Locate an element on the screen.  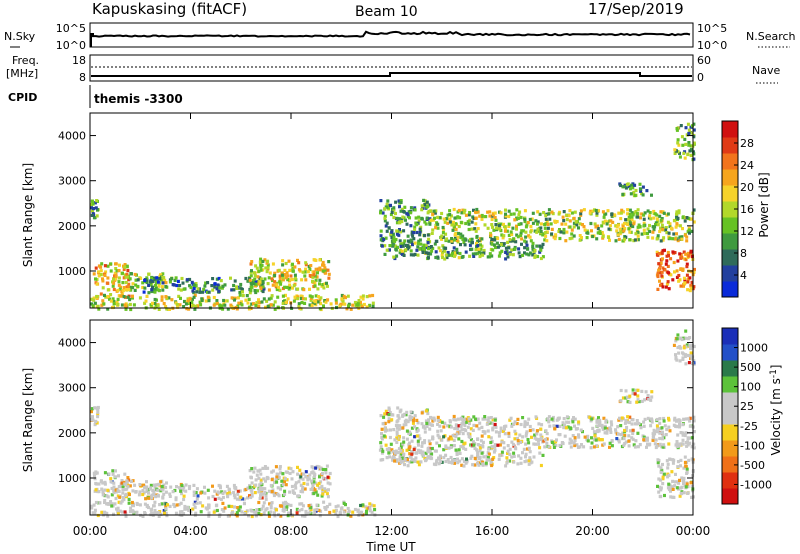
colorbar-tick-label: 1000 is located at coordinates (754, 348).